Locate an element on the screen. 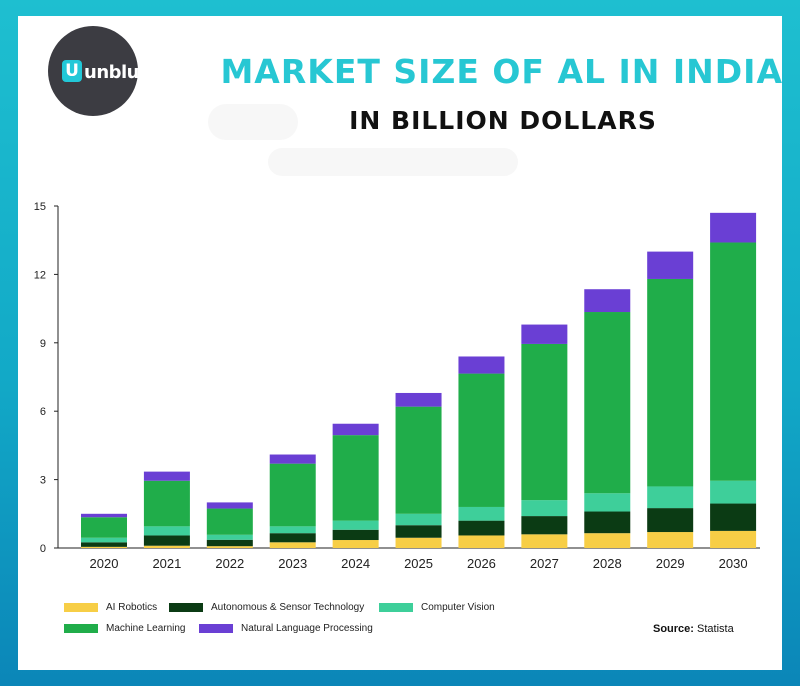 The height and width of the screenshot is (686, 800). legend-item-nlp: Natural Language Processing is located at coordinates (286, 628).